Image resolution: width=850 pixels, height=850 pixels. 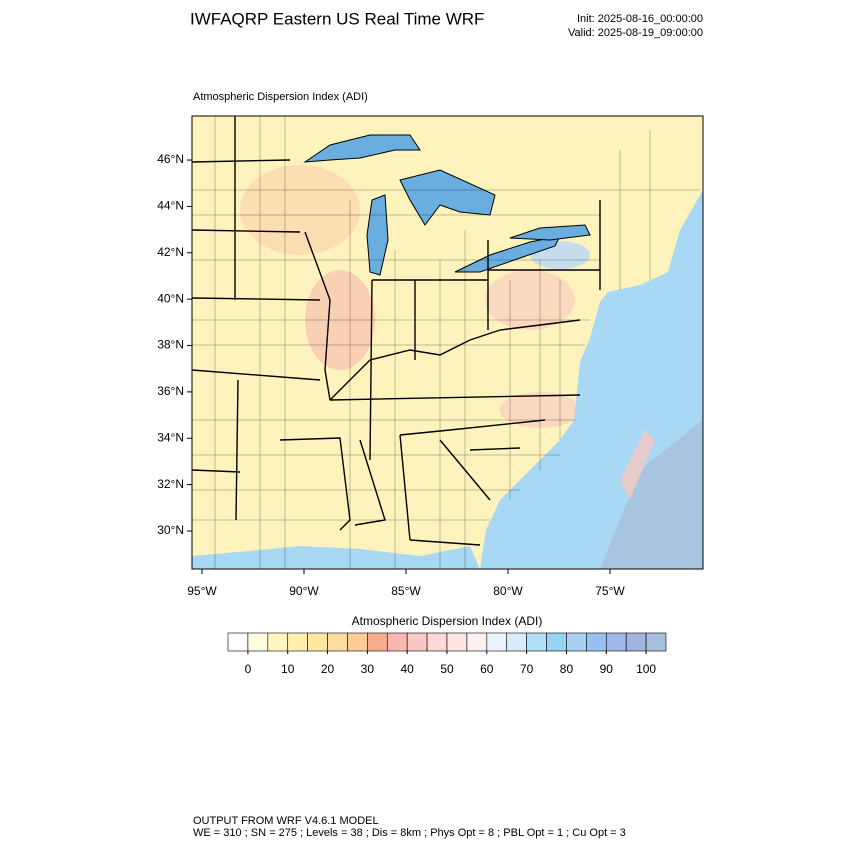 I want to click on colorbar-tick-label: 10, so click(x=288, y=669).